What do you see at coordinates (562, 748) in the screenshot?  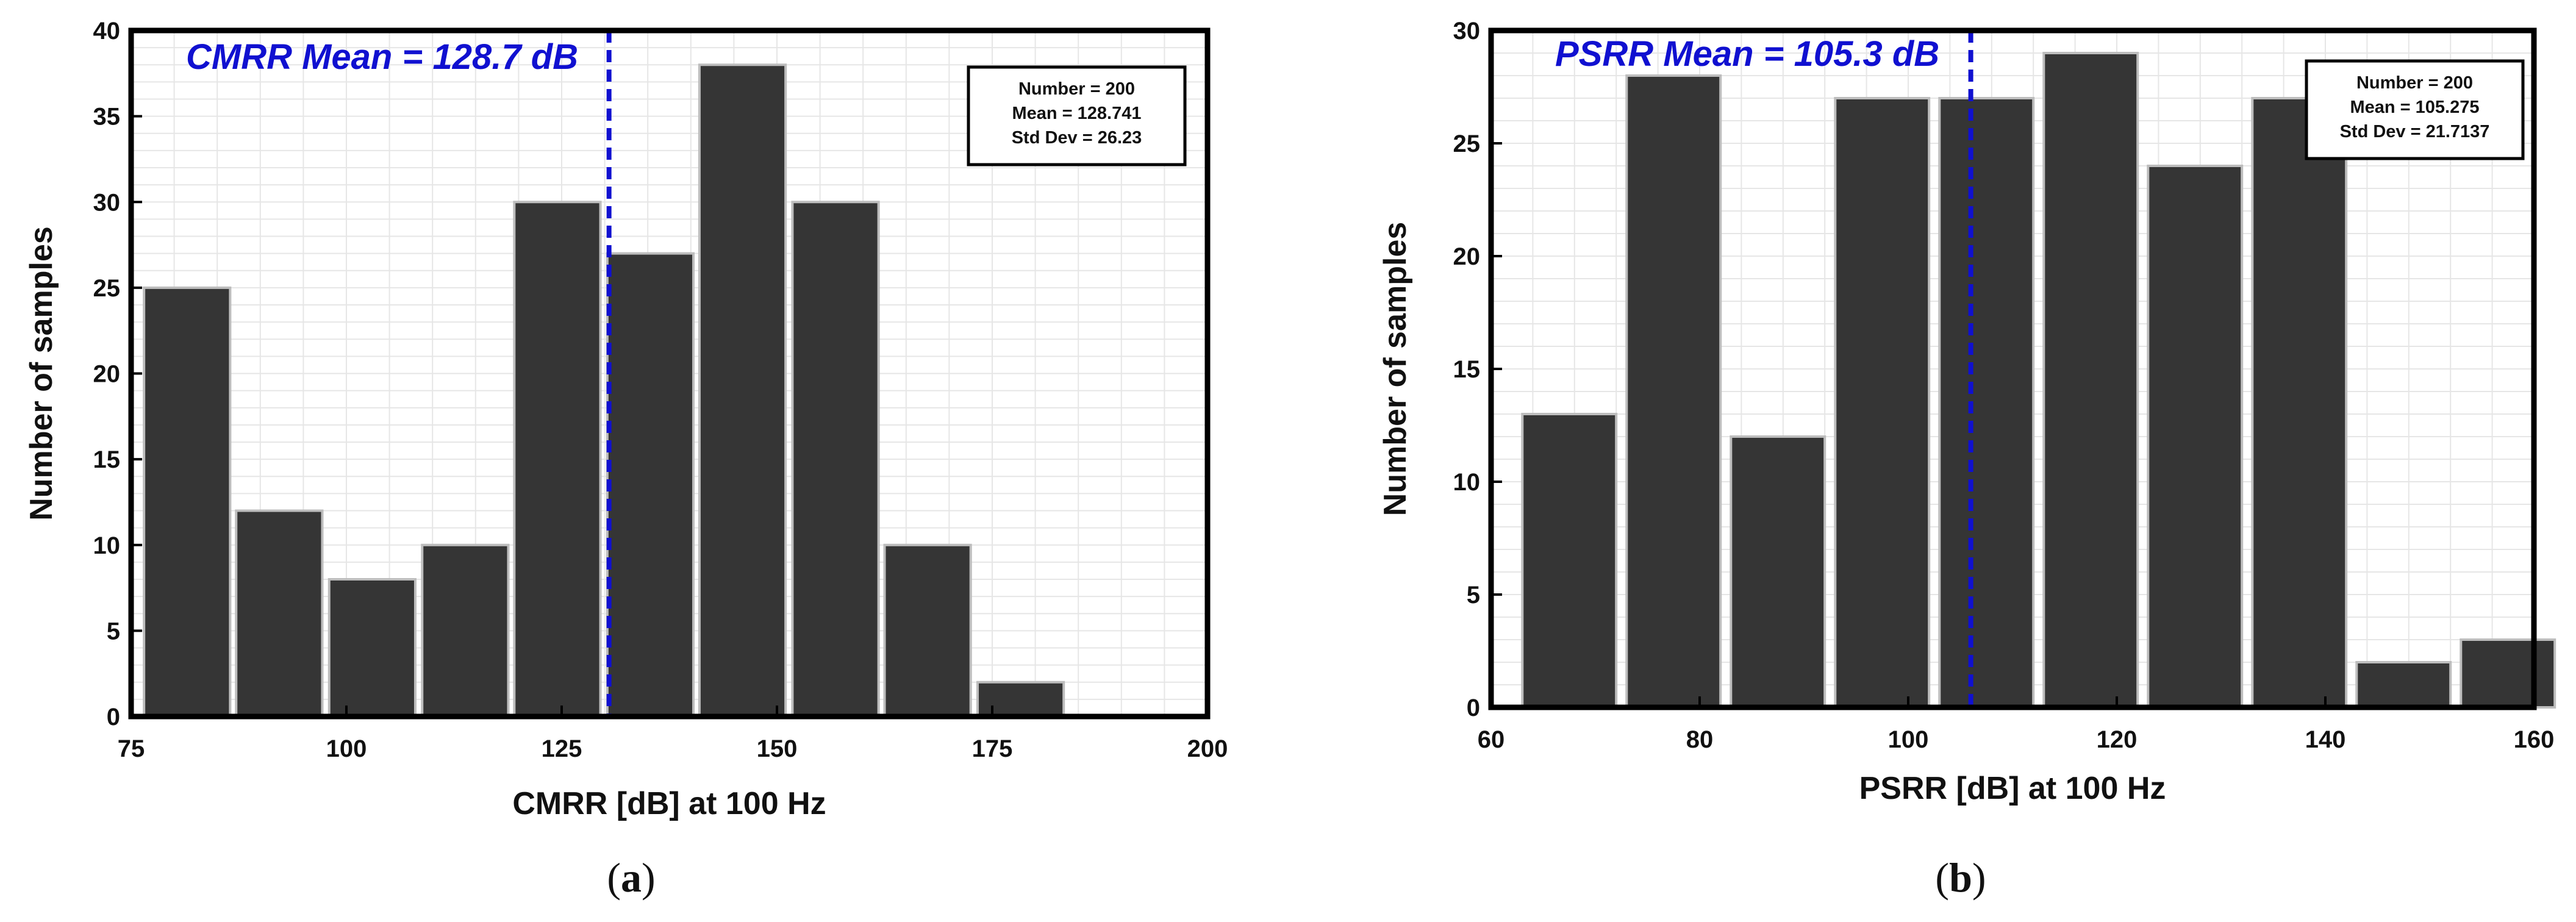 I see `x-tick-label: 125` at bounding box center [562, 748].